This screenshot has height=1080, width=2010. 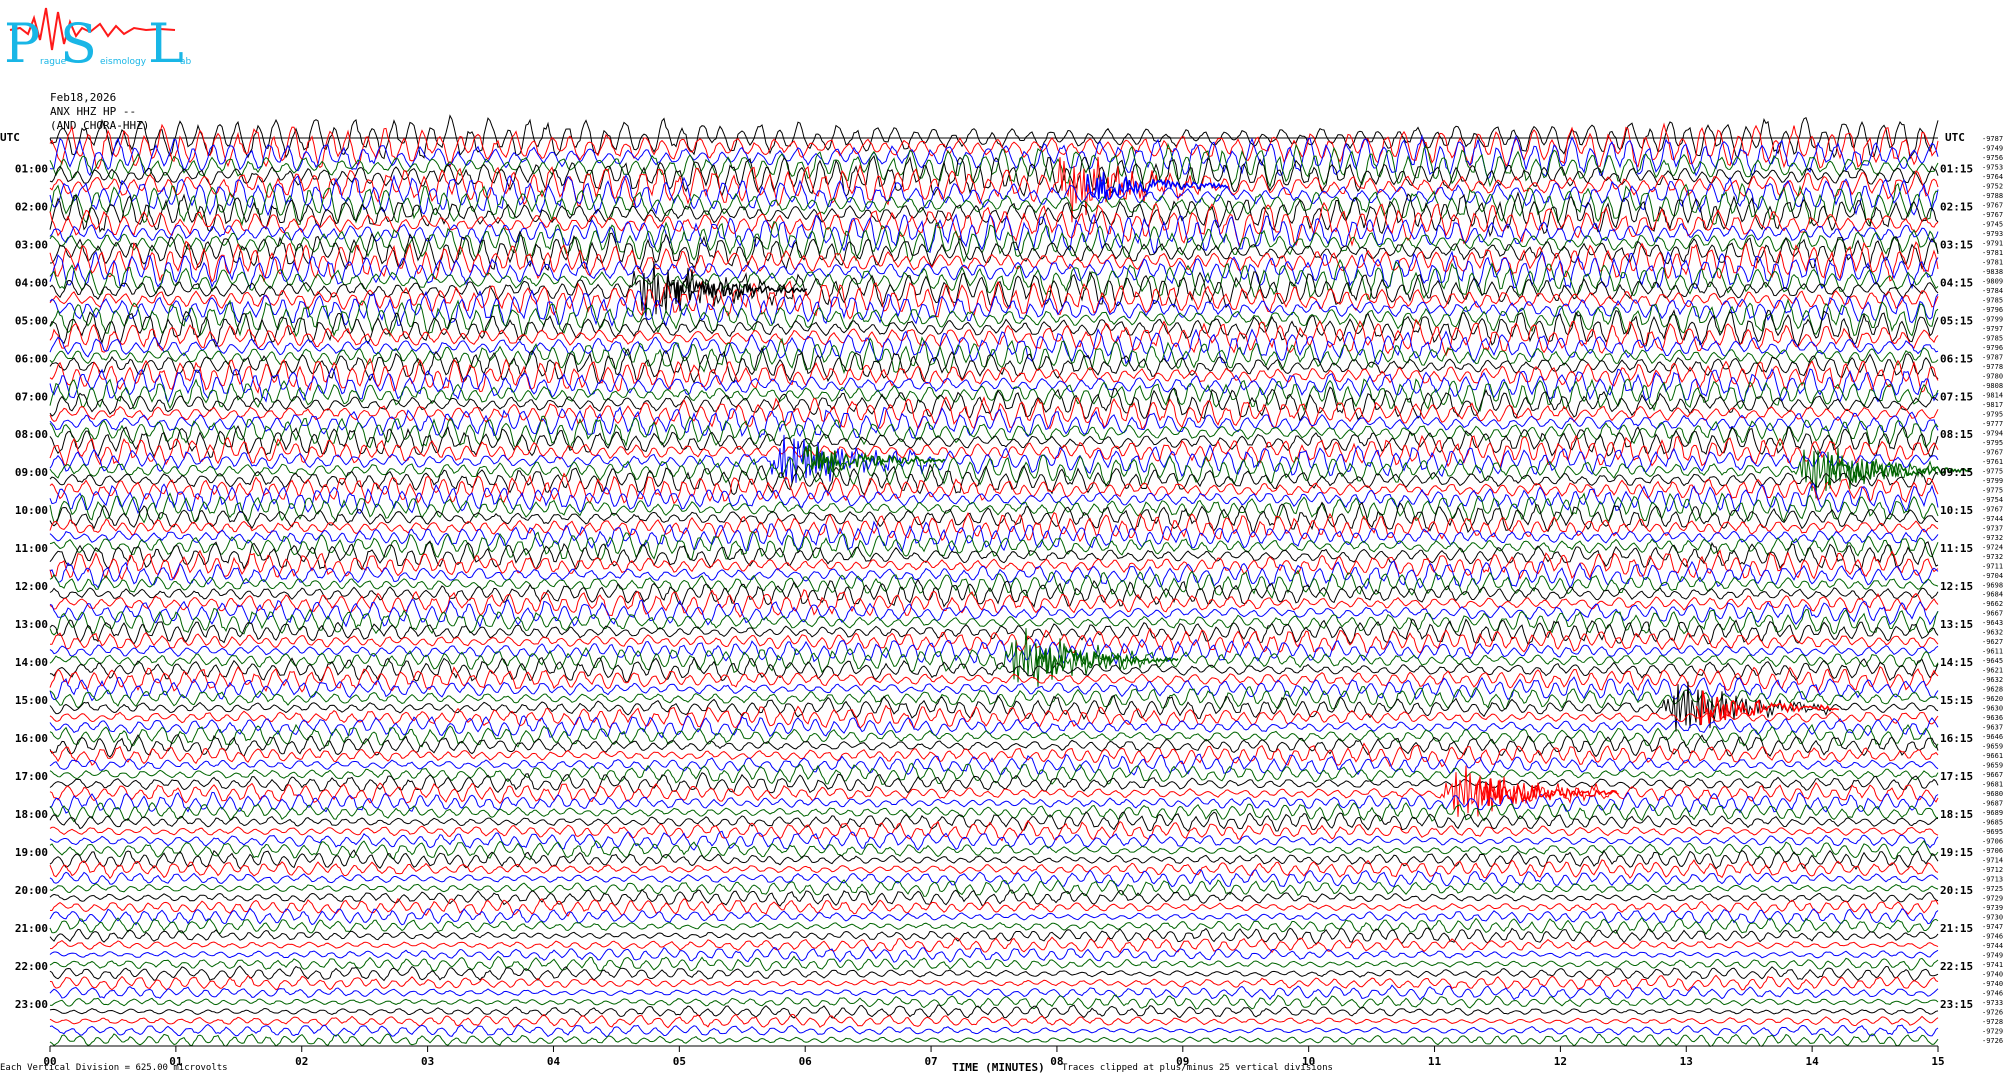 I want to click on left-hour-label: 01:00, so click(x=31, y=168).